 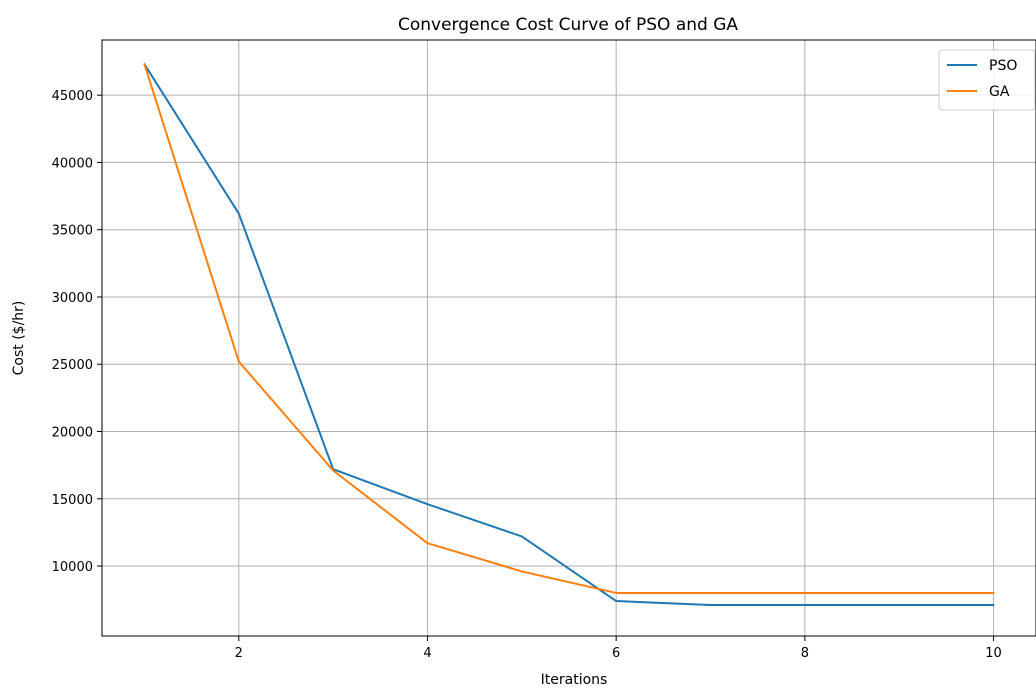 I want to click on y-tick-label: 20000, so click(x=72, y=433).